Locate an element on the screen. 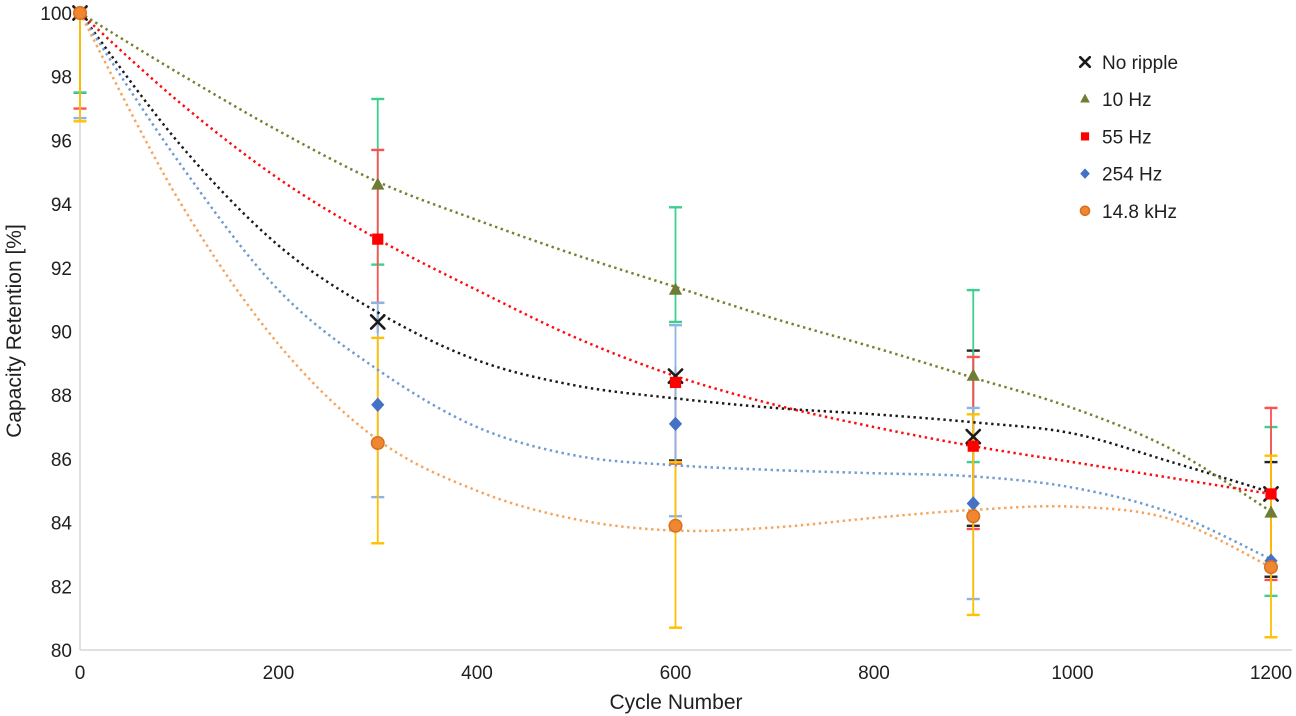 This screenshot has height=716, width=1296. y-tick-label: 90 is located at coordinates (61, 333).